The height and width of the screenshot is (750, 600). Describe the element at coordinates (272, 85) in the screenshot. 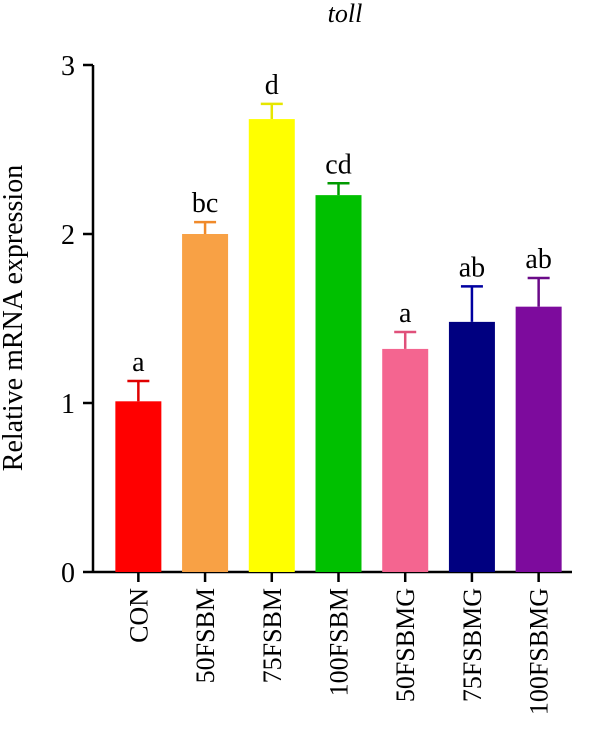

I see `significance-label: d` at that location.